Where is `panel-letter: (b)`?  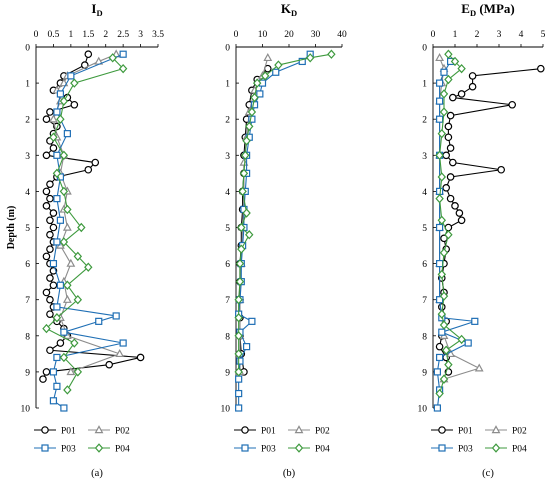
panel-letter: (b) is located at coordinates (289, 473).